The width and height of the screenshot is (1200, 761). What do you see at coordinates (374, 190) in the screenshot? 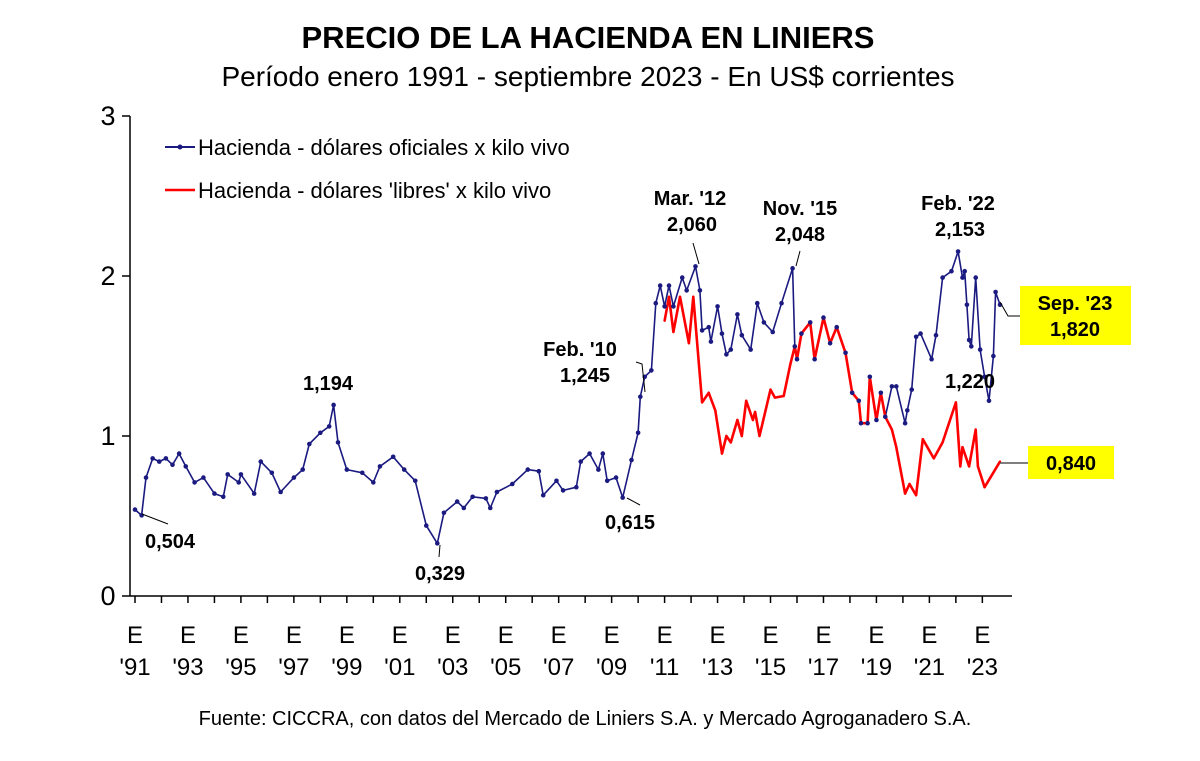
I see `legend-label-libre: Hacienda - dólares 'libres' x kilo vivo` at bounding box center [374, 190].